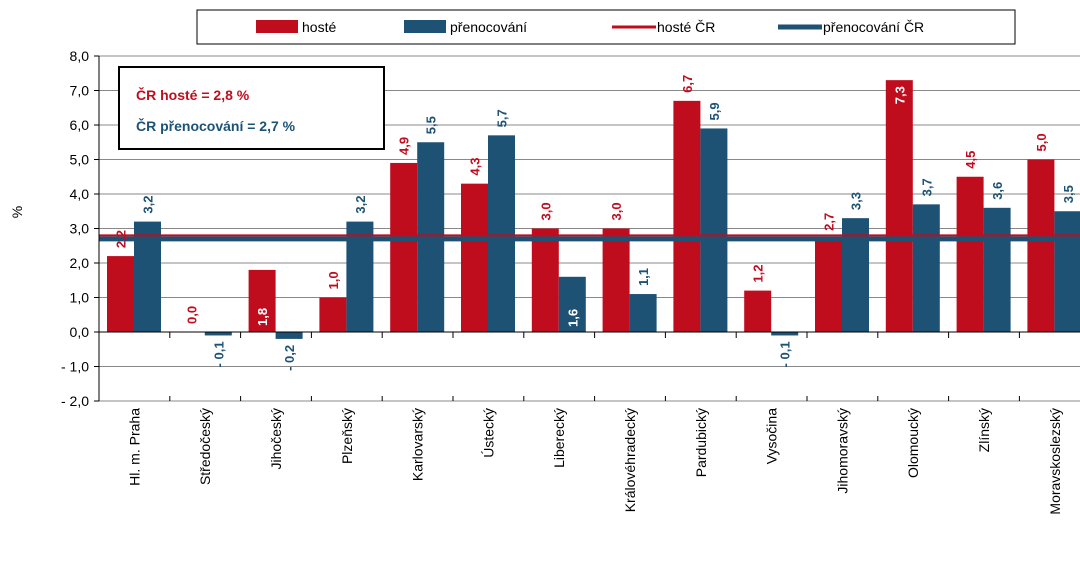 The width and height of the screenshot is (1080, 564). I want to click on x-category-label: Zlínský, so click(984, 430).